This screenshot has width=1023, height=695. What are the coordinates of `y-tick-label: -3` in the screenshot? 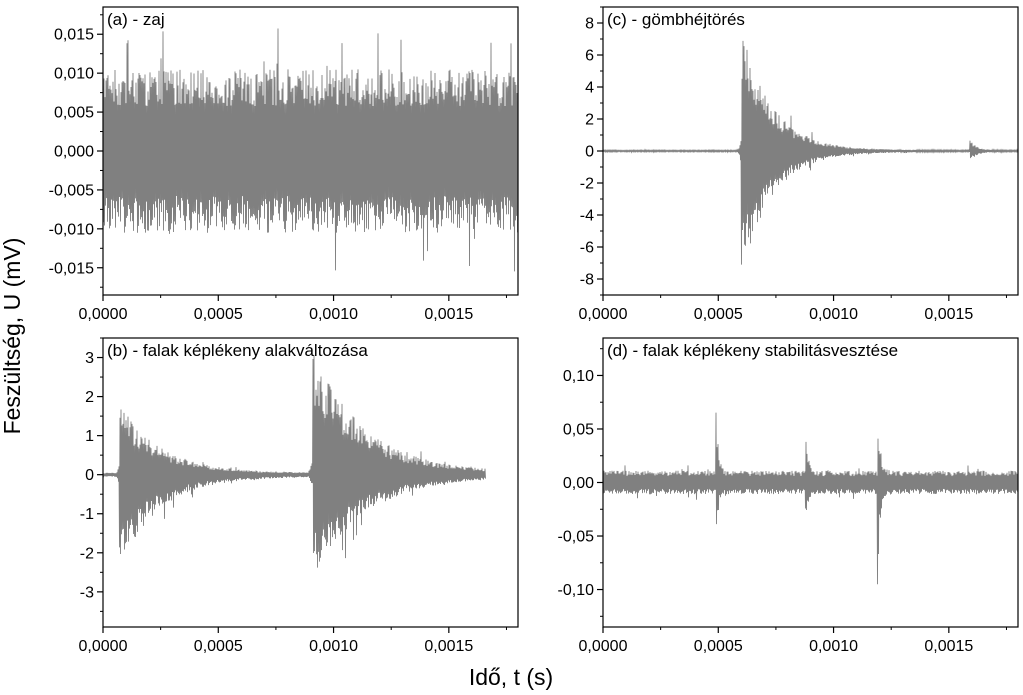 It's located at (87, 592).